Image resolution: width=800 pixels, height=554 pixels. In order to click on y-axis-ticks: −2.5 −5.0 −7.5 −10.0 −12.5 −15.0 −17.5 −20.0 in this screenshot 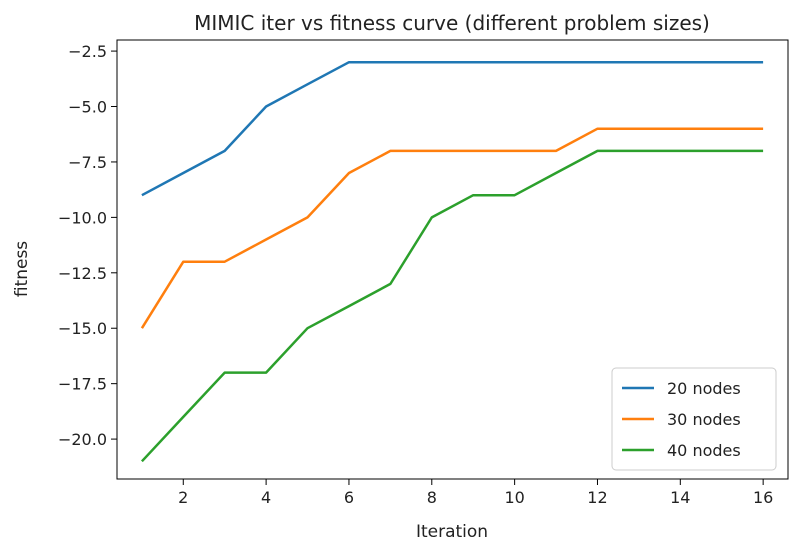, I will do `click(87, 245)`.